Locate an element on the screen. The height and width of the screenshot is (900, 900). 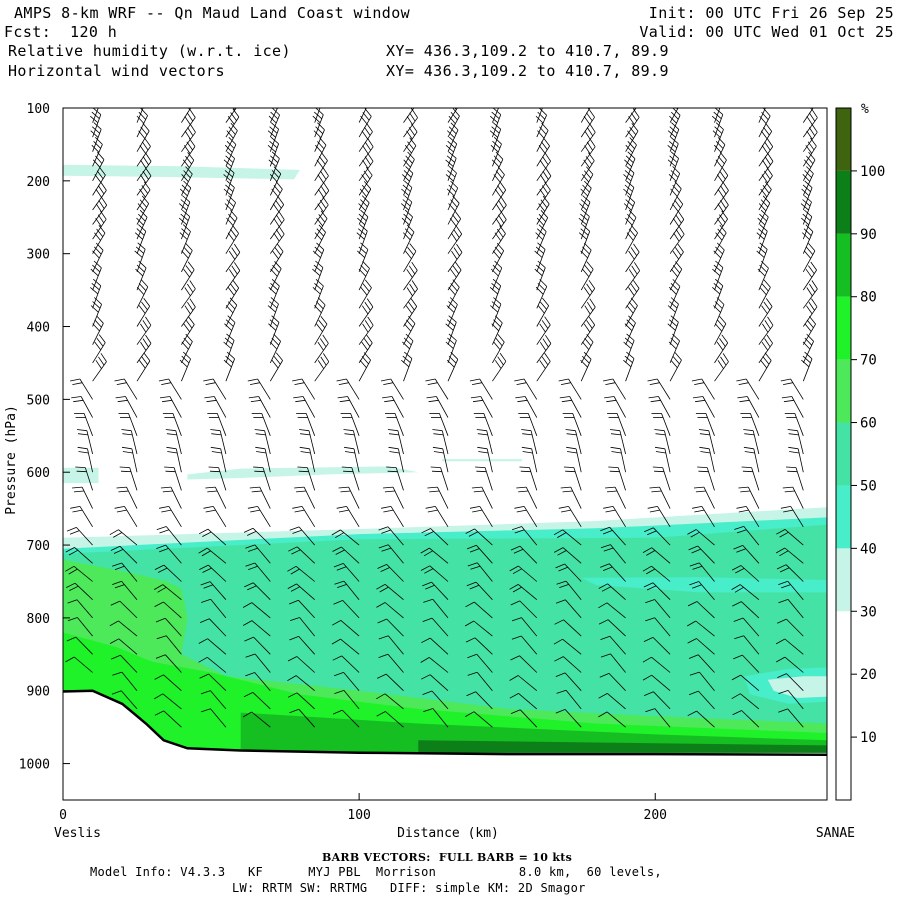
terrain-line is located at coordinates (445, 723).